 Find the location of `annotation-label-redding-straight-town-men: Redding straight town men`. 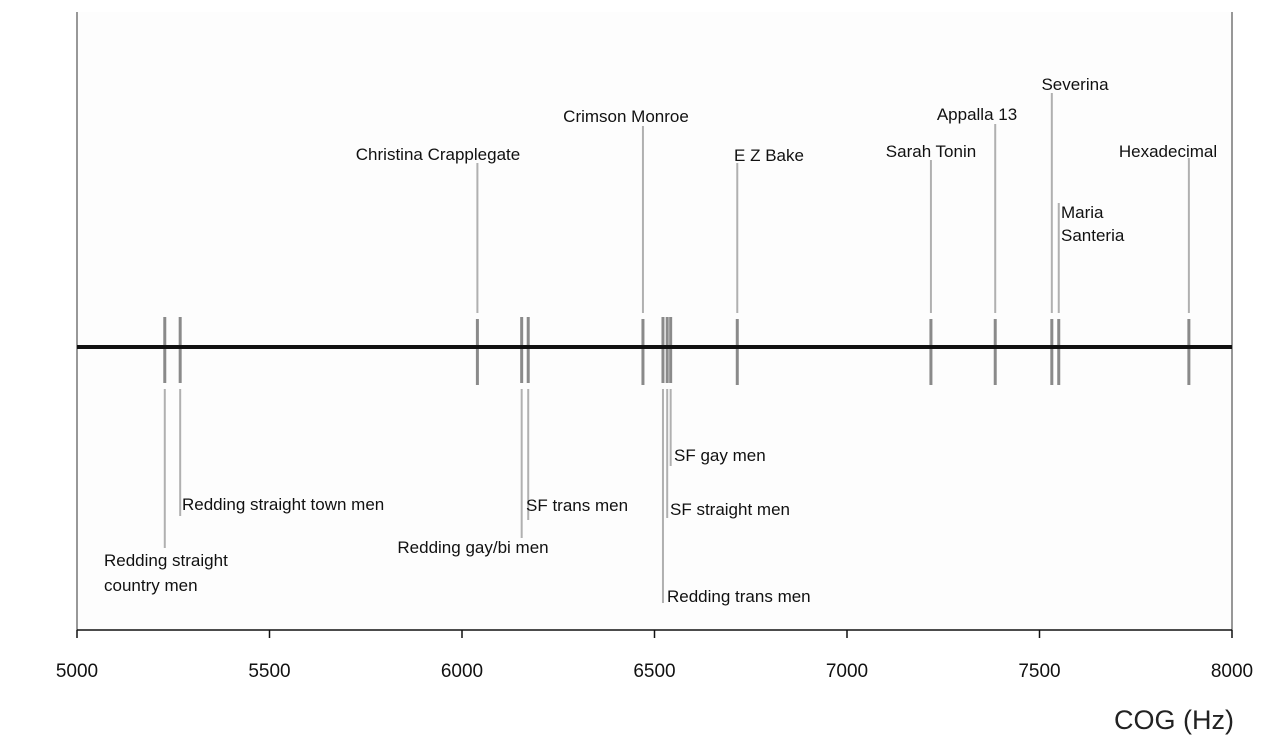

annotation-label-redding-straight-town-men: Redding straight town men is located at coordinates (283, 504).